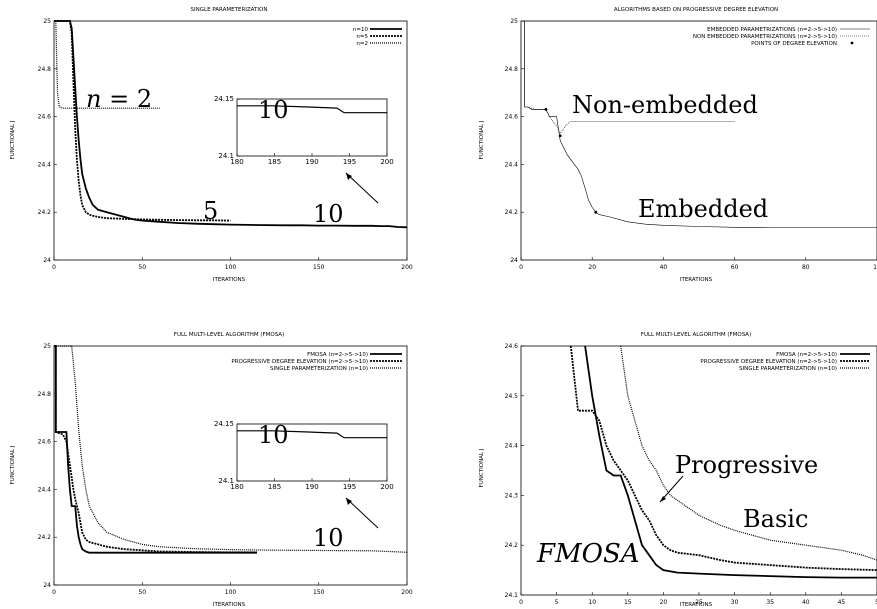 The width and height of the screenshot is (877, 609). Describe the element at coordinates (13, 464) in the screenshot. I see `panel3-ylabel: FUNCTIONAL J` at that location.